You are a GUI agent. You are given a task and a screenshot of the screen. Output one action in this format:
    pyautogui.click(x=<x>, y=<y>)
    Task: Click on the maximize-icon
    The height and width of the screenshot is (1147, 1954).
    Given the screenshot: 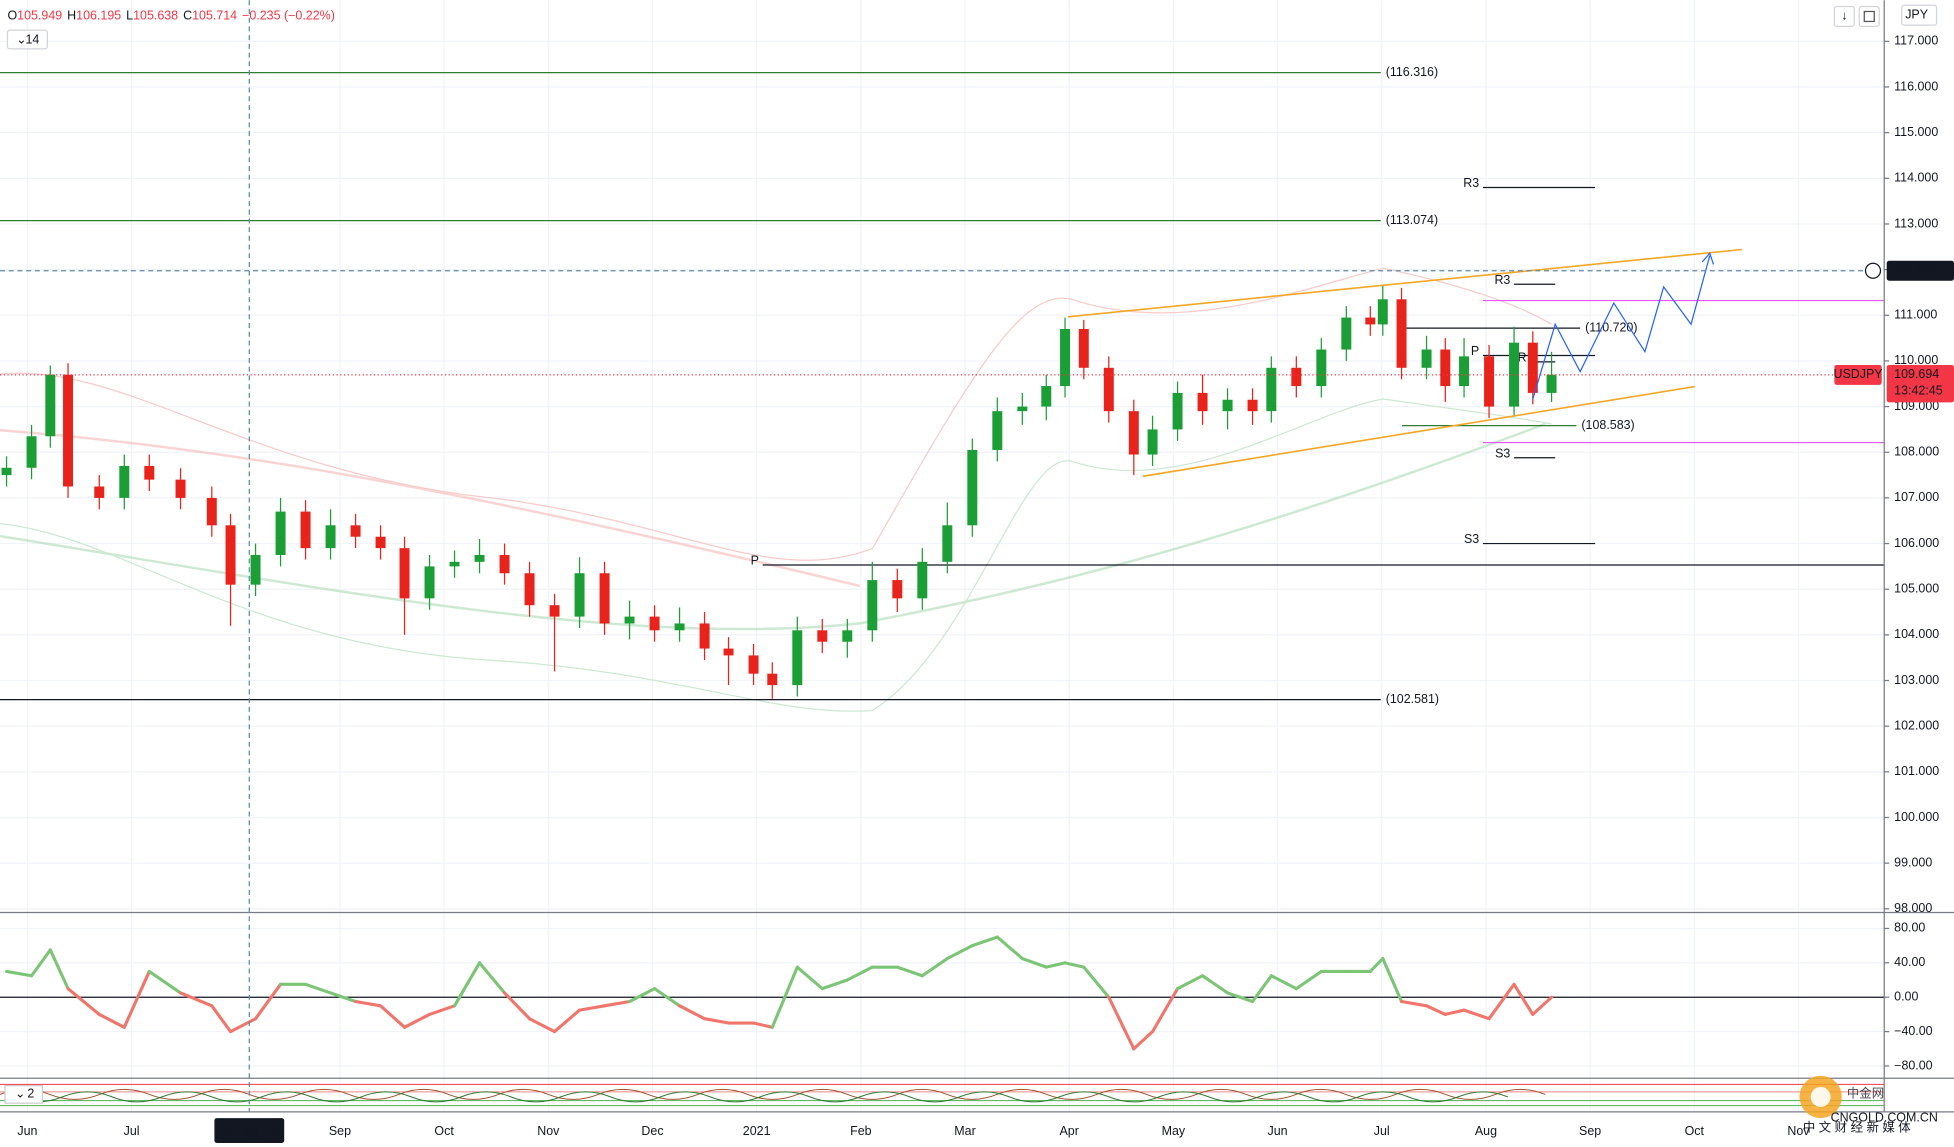 What is the action you would take?
    pyautogui.click(x=1869, y=16)
    